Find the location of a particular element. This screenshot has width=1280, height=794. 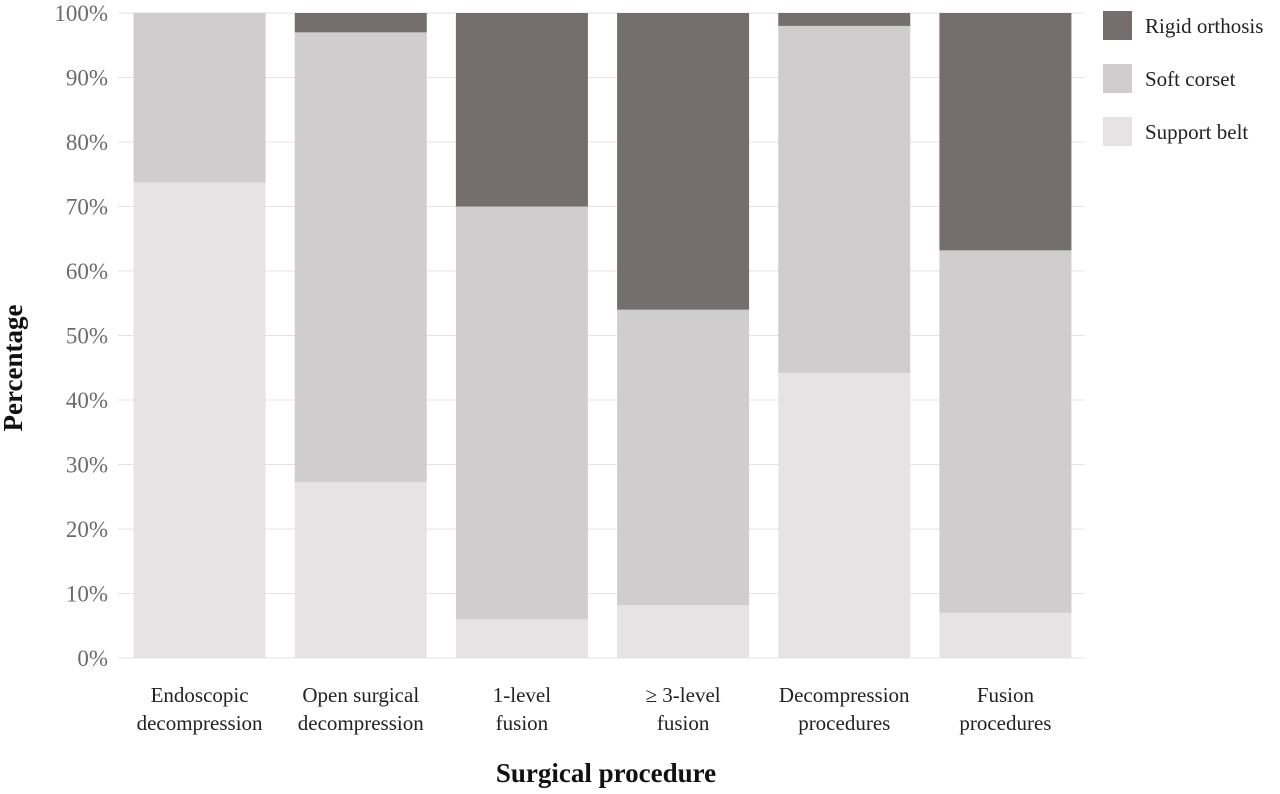

x-category-label: ≥ 3-level fusion is located at coordinates (683, 709).